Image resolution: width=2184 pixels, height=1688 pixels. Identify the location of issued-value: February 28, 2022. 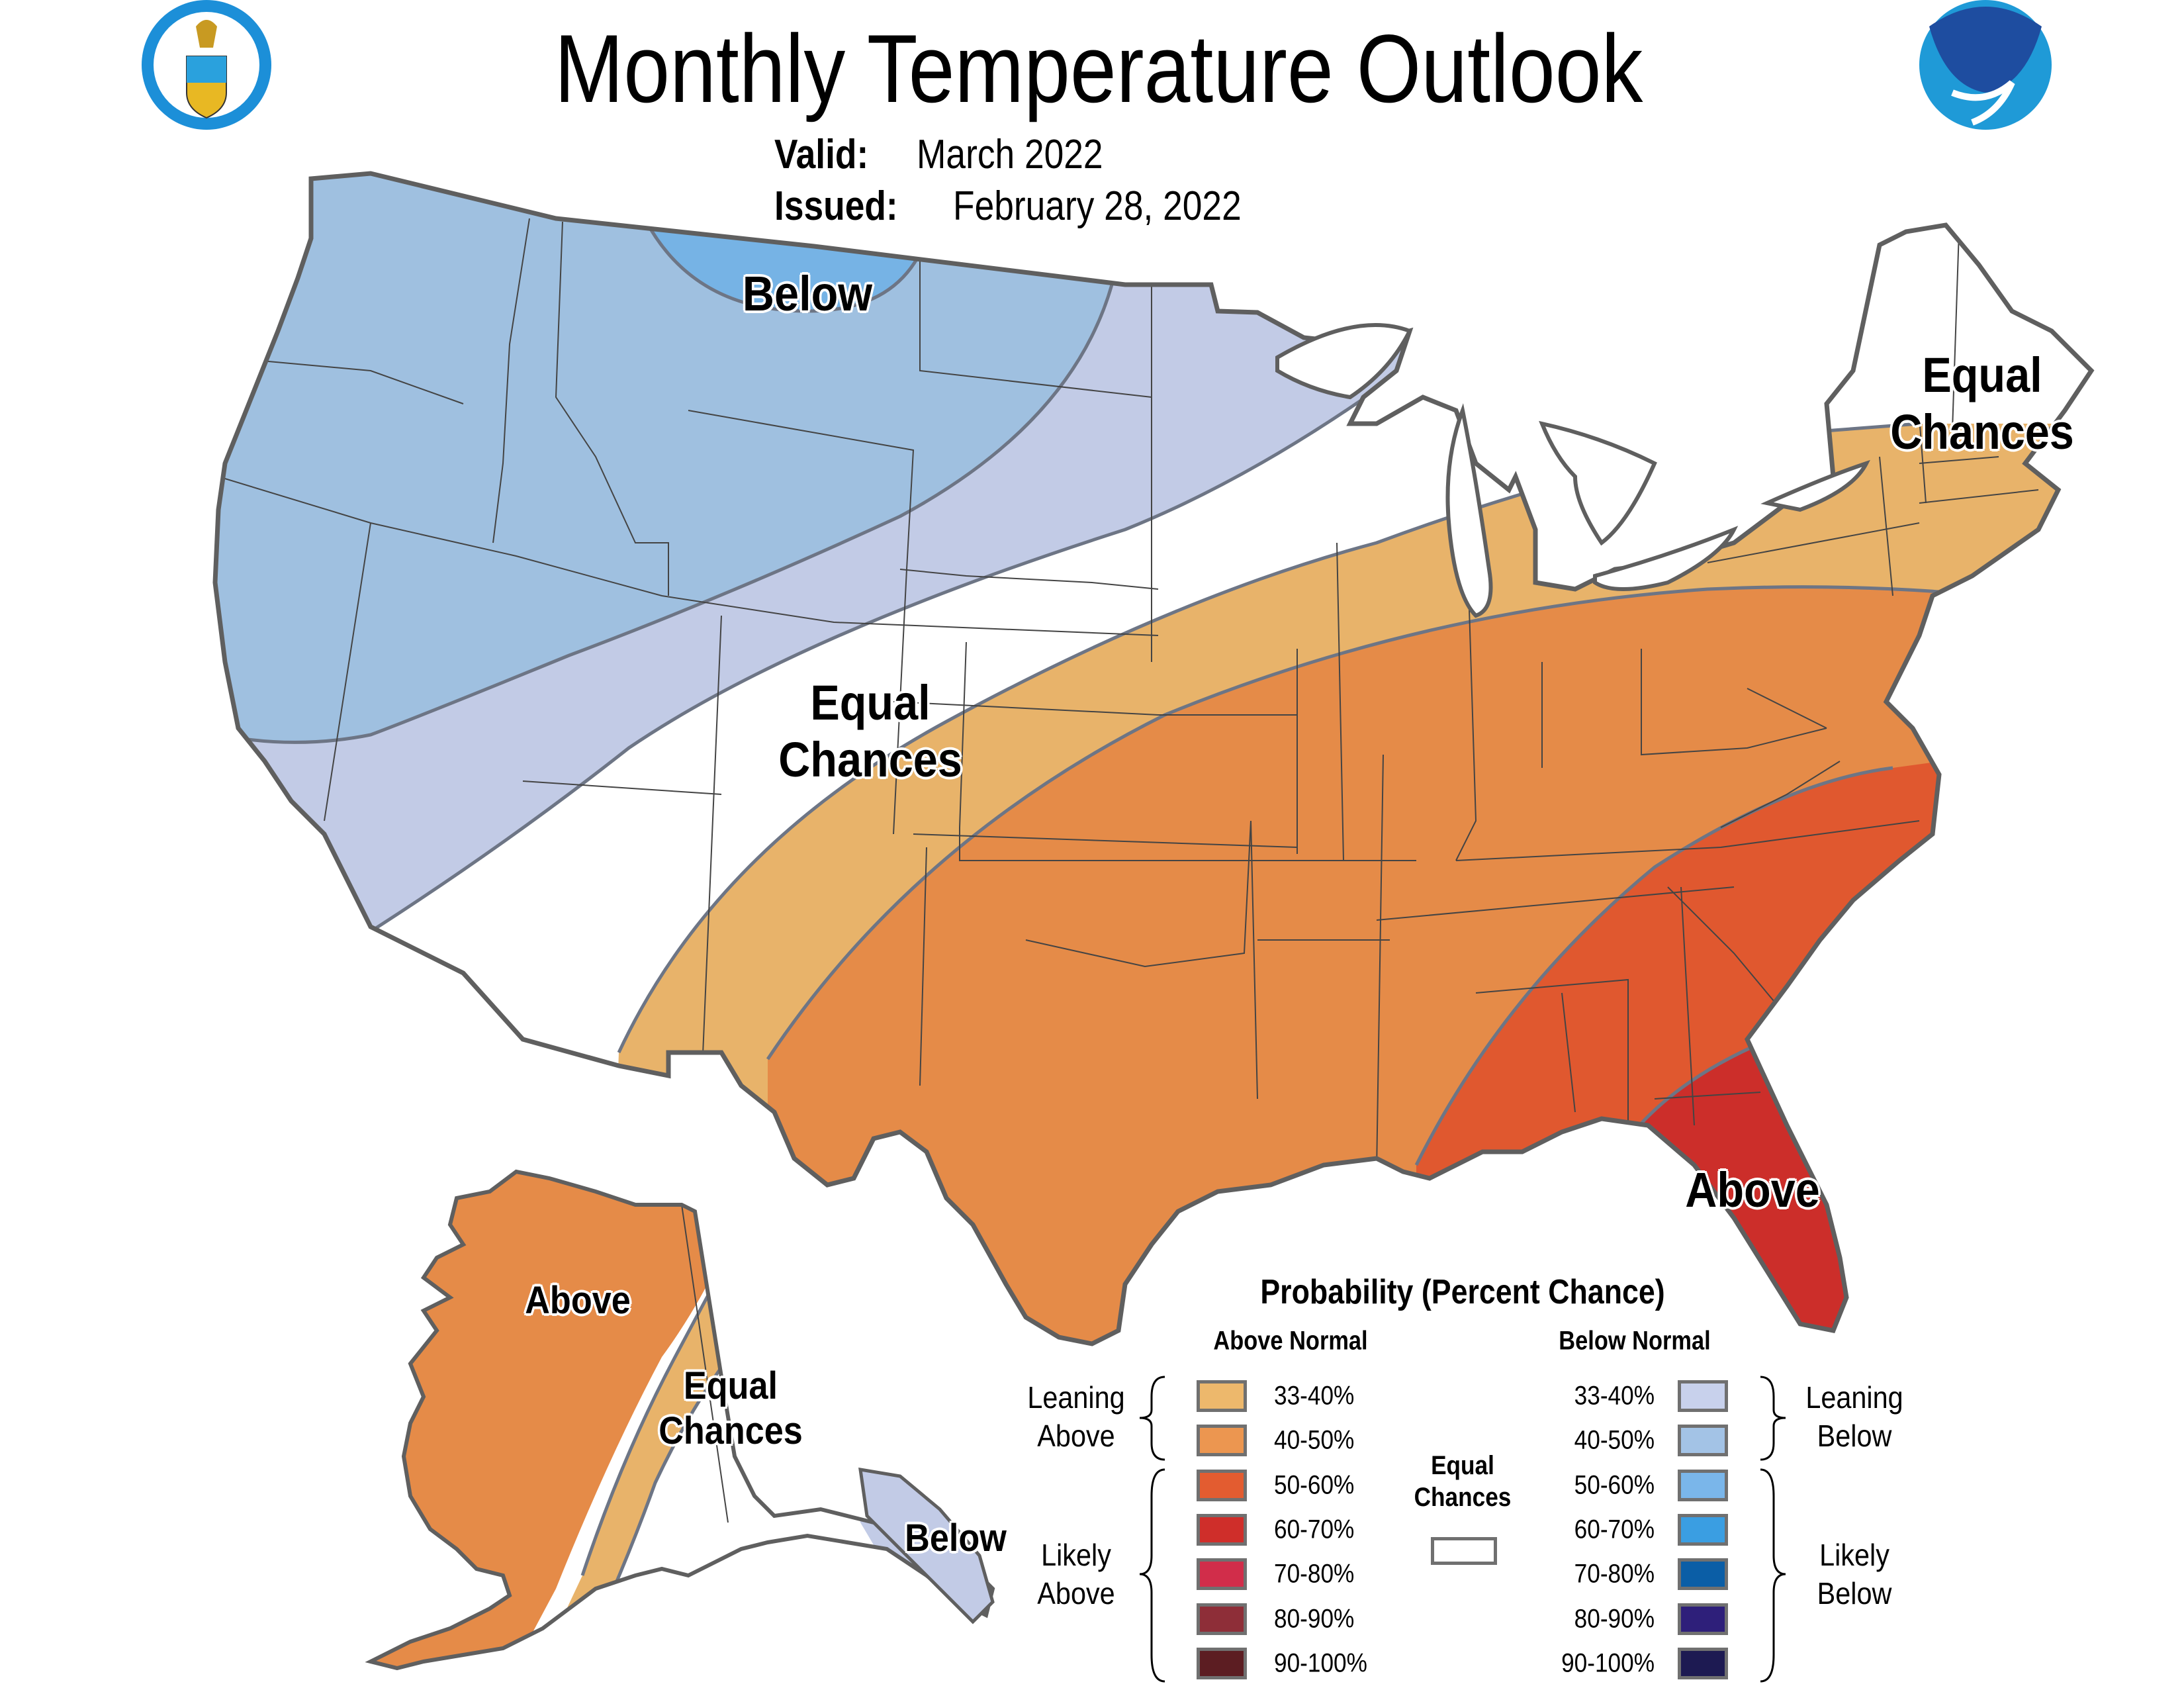
(1097, 206).